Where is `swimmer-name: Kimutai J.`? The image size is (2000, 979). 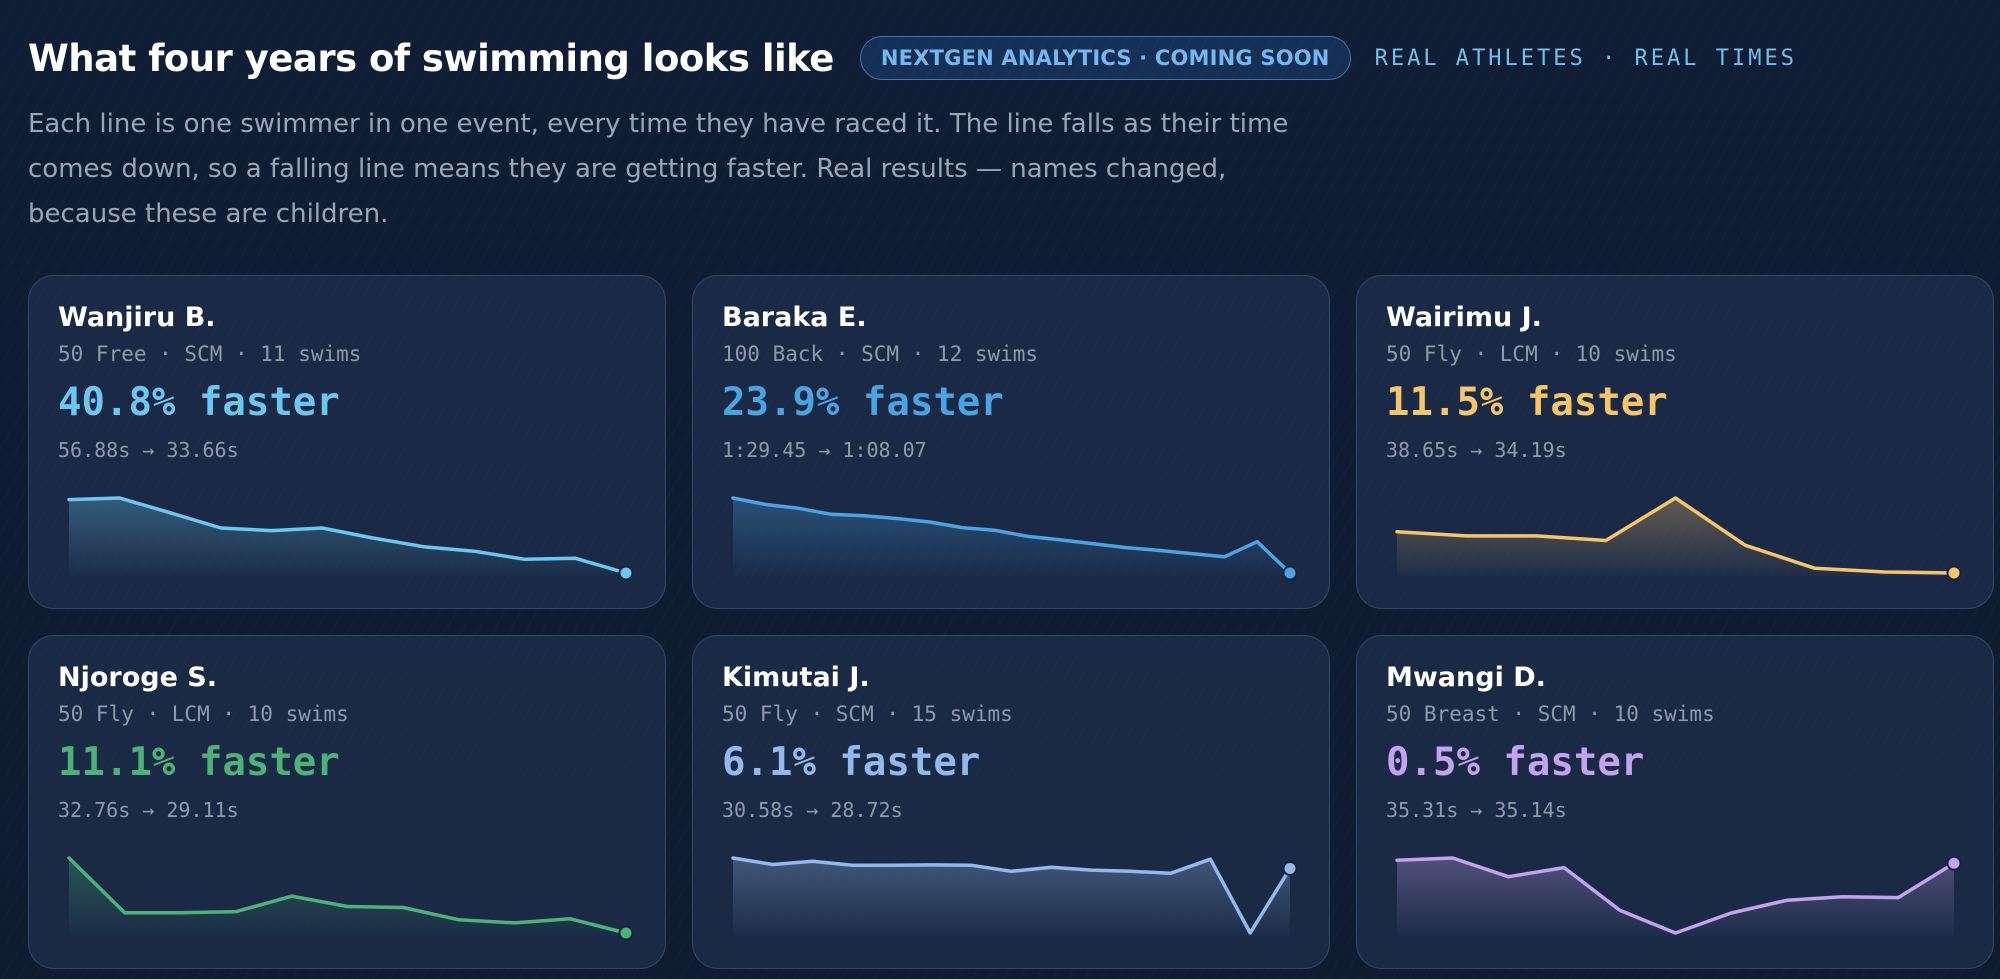 swimmer-name: Kimutai J. is located at coordinates (796, 677).